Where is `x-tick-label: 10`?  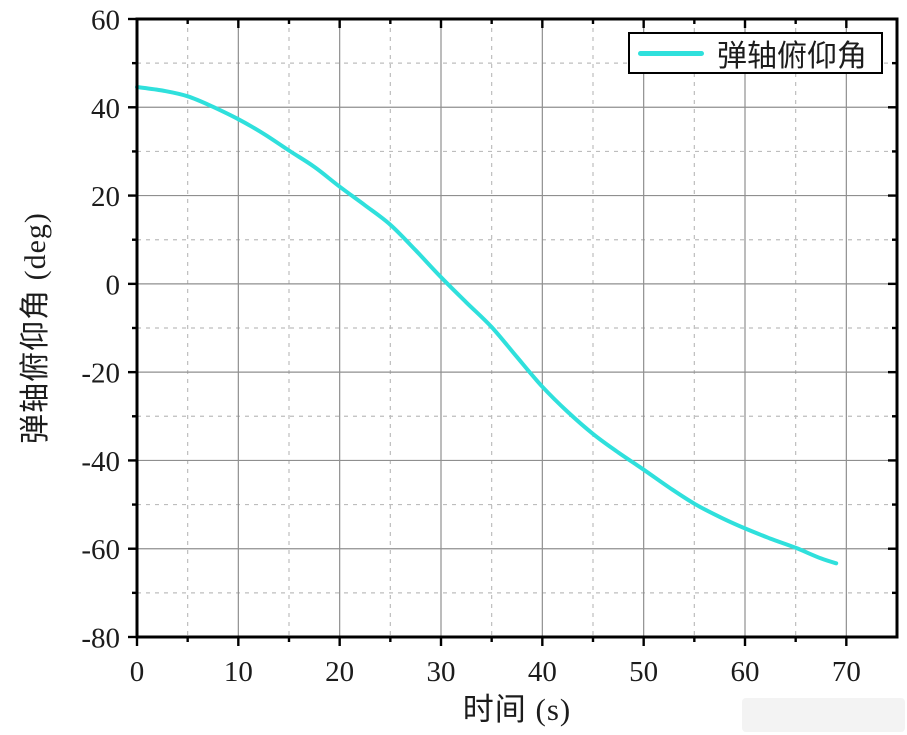
x-tick-label: 10 is located at coordinates (238, 672).